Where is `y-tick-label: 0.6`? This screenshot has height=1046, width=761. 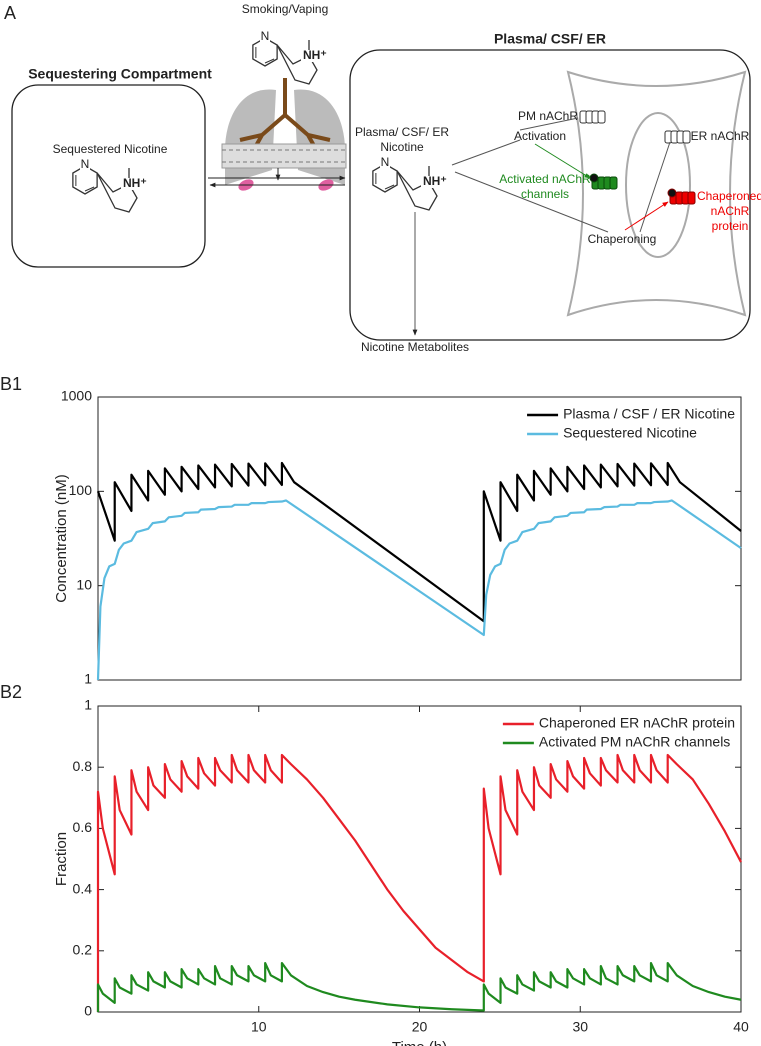 y-tick-label: 0.6 is located at coordinates (83, 827).